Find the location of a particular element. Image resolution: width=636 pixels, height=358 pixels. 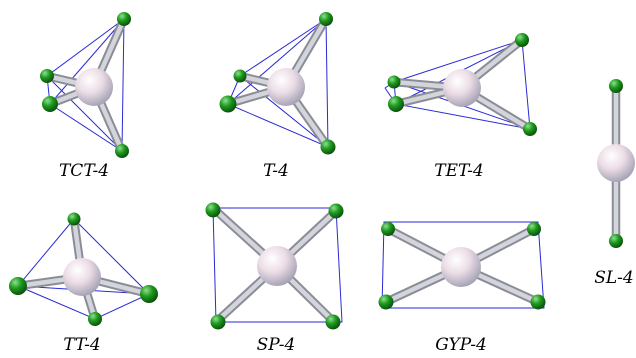

label-tet4: TET-4 is located at coordinates (458, 171).